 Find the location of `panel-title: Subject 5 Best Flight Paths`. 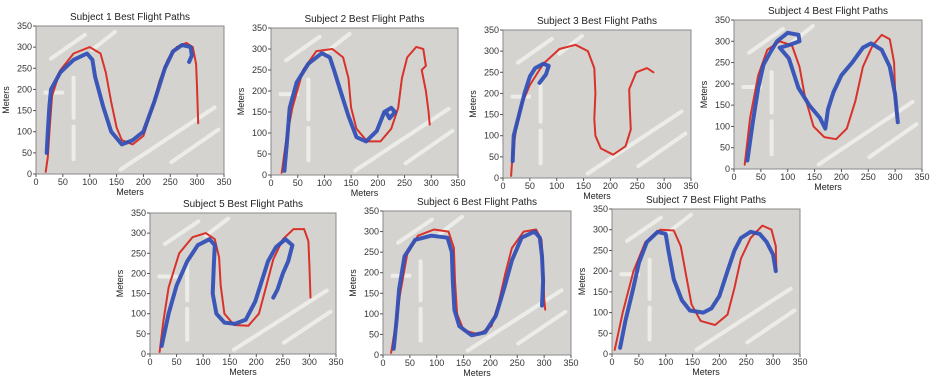

panel-title: Subject 5 Best Flight Paths is located at coordinates (243, 204).